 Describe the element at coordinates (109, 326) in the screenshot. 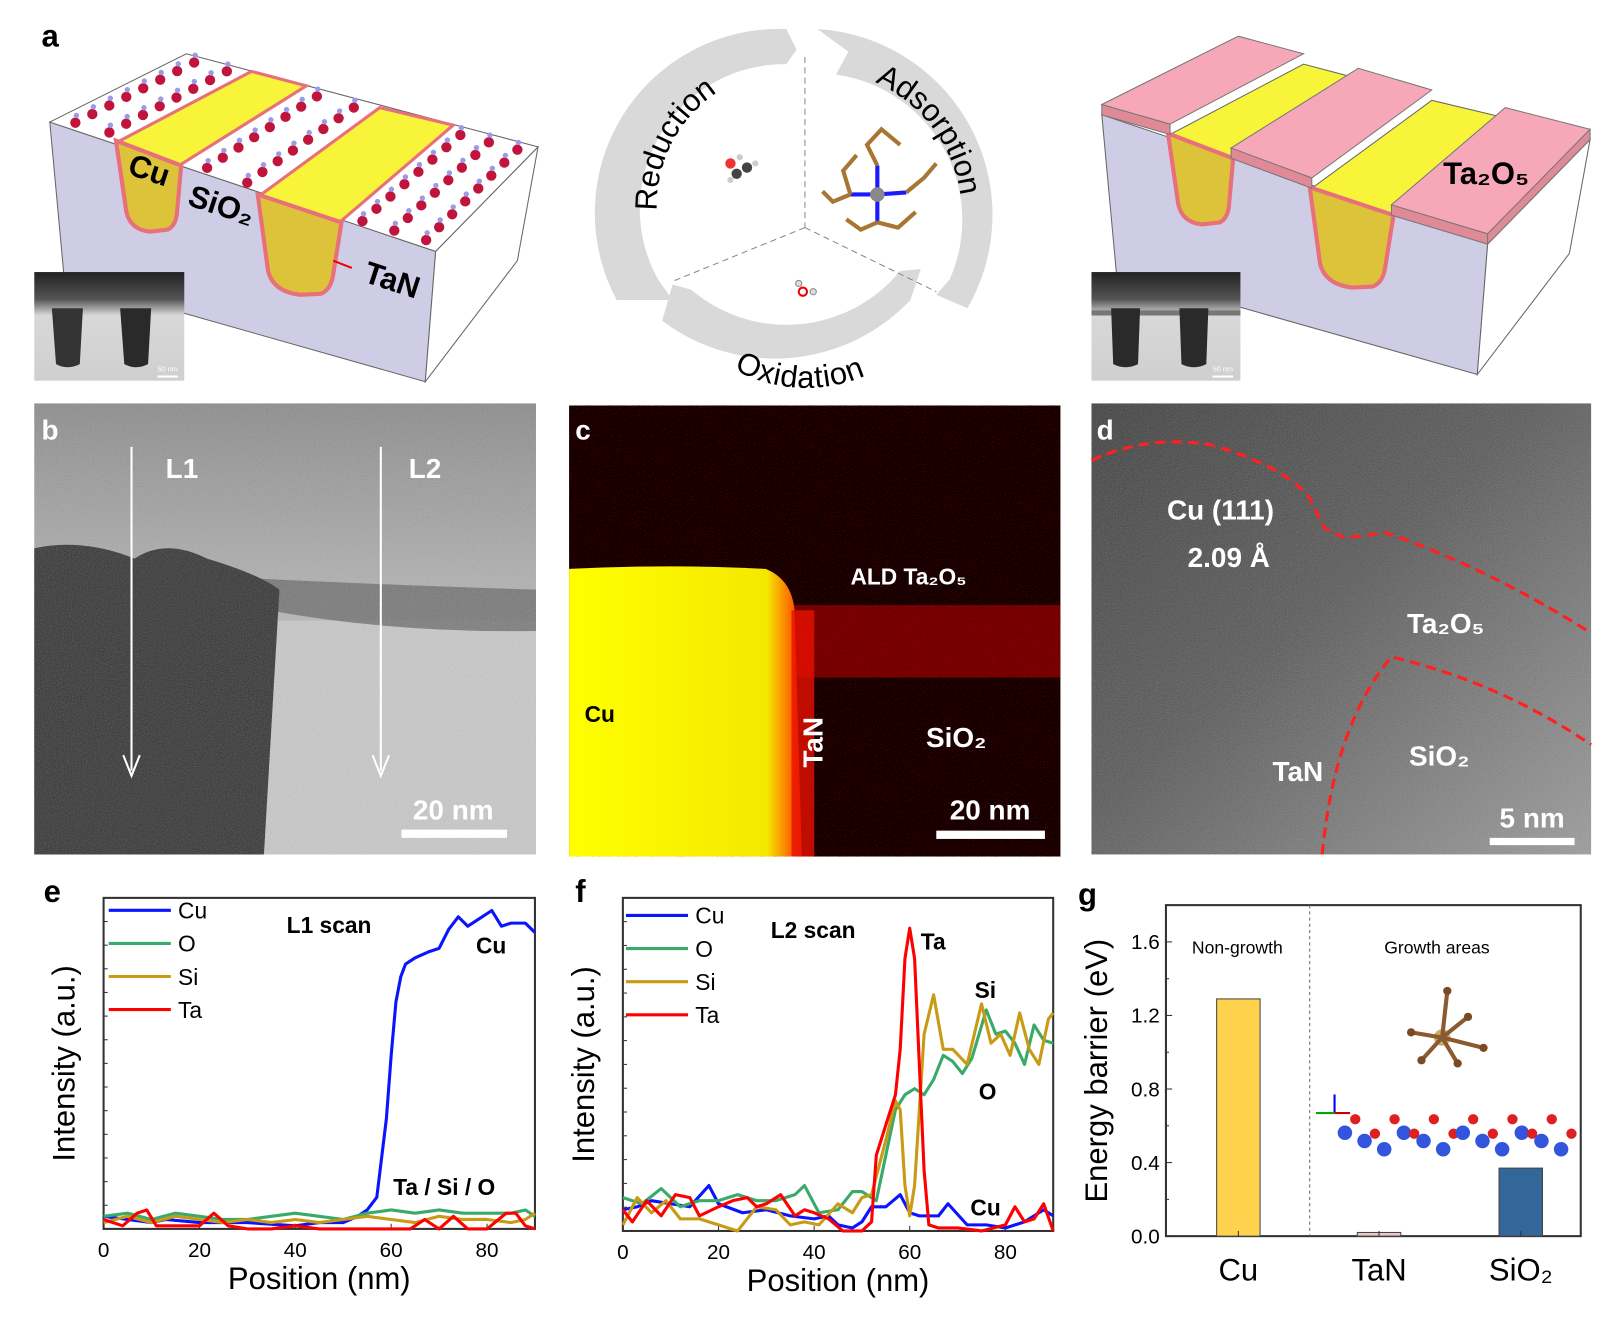

I see `inset-tem-before: 50 nm` at that location.